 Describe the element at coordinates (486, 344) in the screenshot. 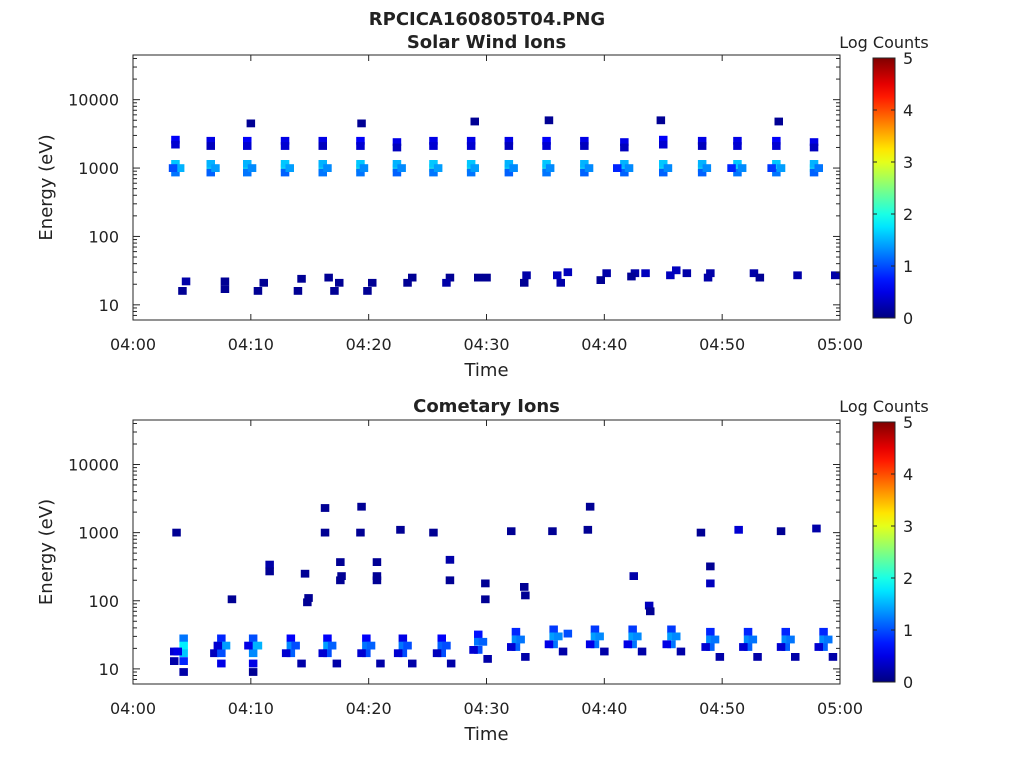

I see `x-tick-label: 04:30` at that location.